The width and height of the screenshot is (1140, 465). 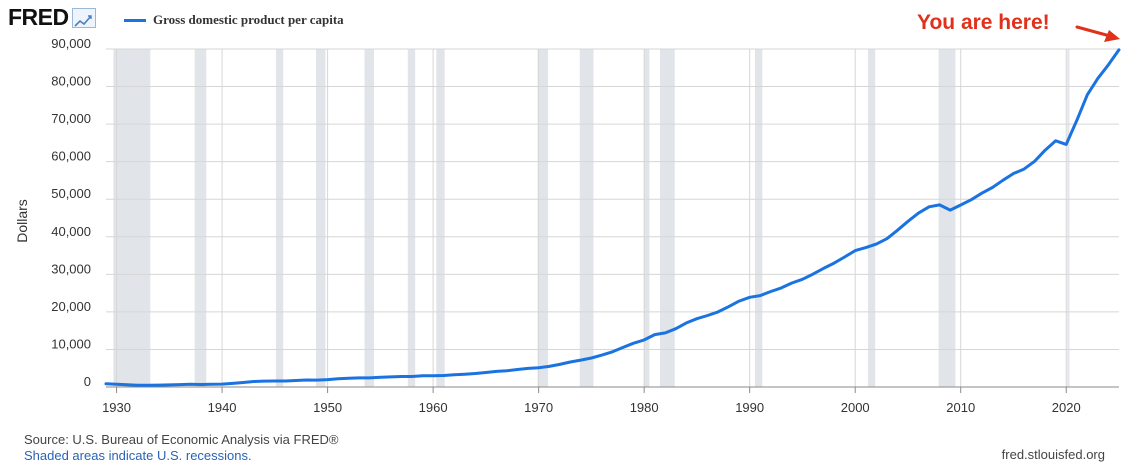 What do you see at coordinates (83, 17) in the screenshot?
I see `chart-trend-icon` at bounding box center [83, 17].